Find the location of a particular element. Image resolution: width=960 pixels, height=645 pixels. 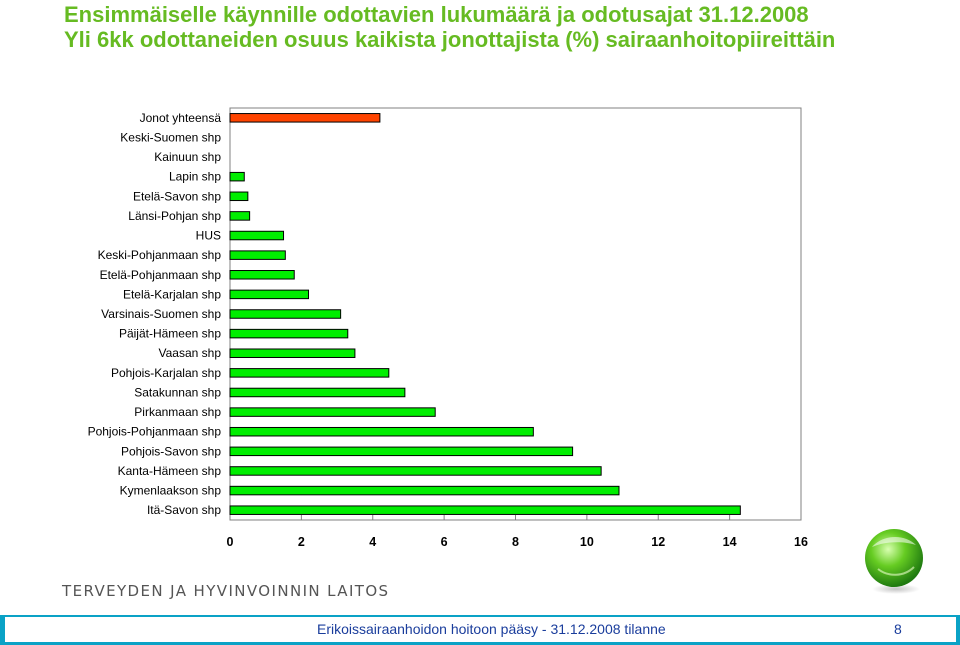

category-label: Vaasan shp is located at coordinates (190, 353).